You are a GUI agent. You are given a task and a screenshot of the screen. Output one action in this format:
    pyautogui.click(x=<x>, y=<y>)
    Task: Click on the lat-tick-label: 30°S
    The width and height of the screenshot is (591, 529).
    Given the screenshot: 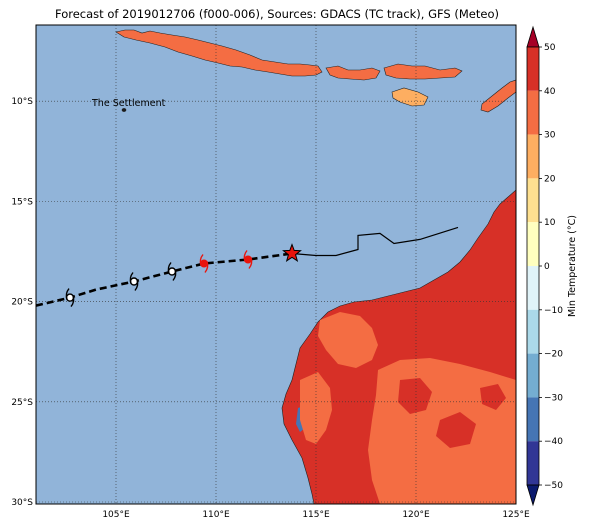 What is the action you would take?
    pyautogui.click(x=22, y=503)
    